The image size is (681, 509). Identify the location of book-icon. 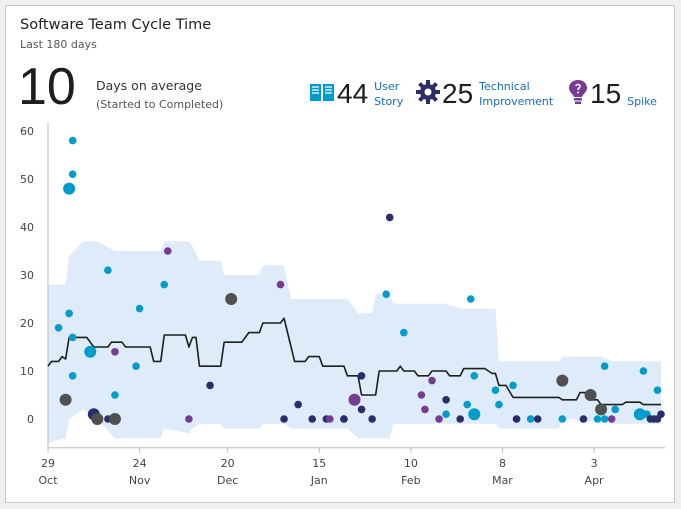
(322, 94).